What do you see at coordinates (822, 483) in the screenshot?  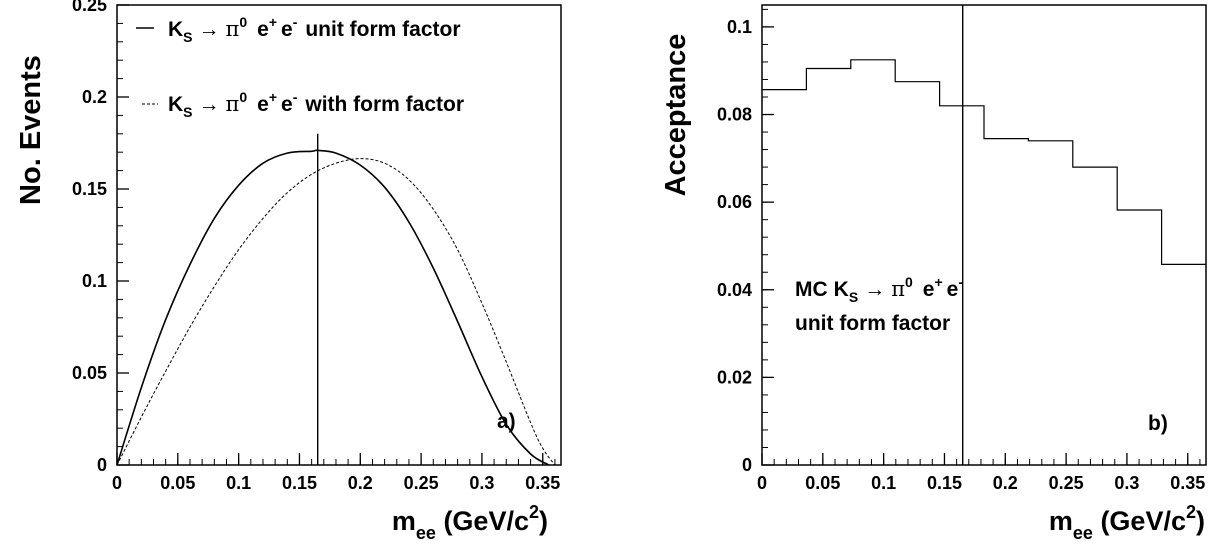 I see `panel-b-x-tick-label: 0.05` at bounding box center [822, 483].